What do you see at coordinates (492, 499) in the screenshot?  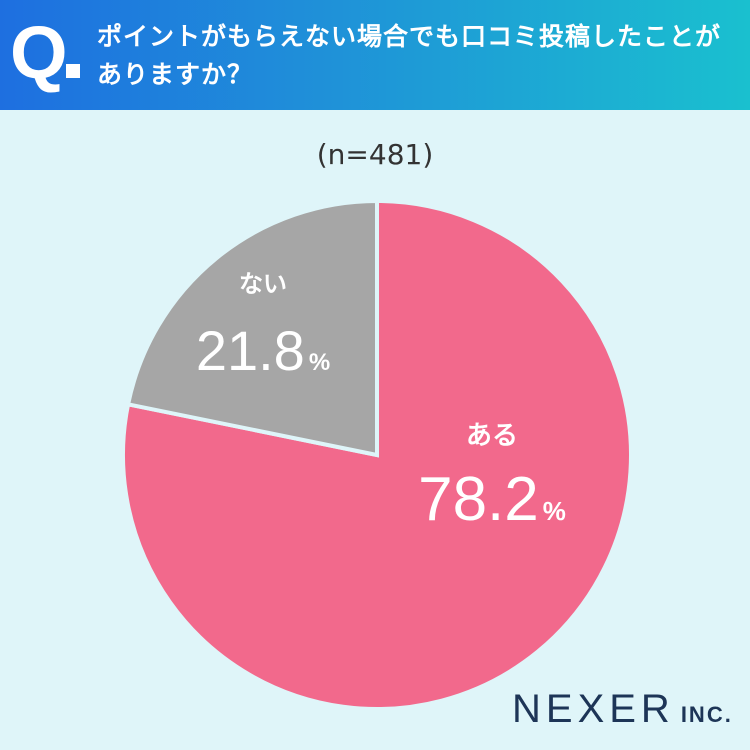 I see `slice-value-aru: 78.2%` at bounding box center [492, 499].